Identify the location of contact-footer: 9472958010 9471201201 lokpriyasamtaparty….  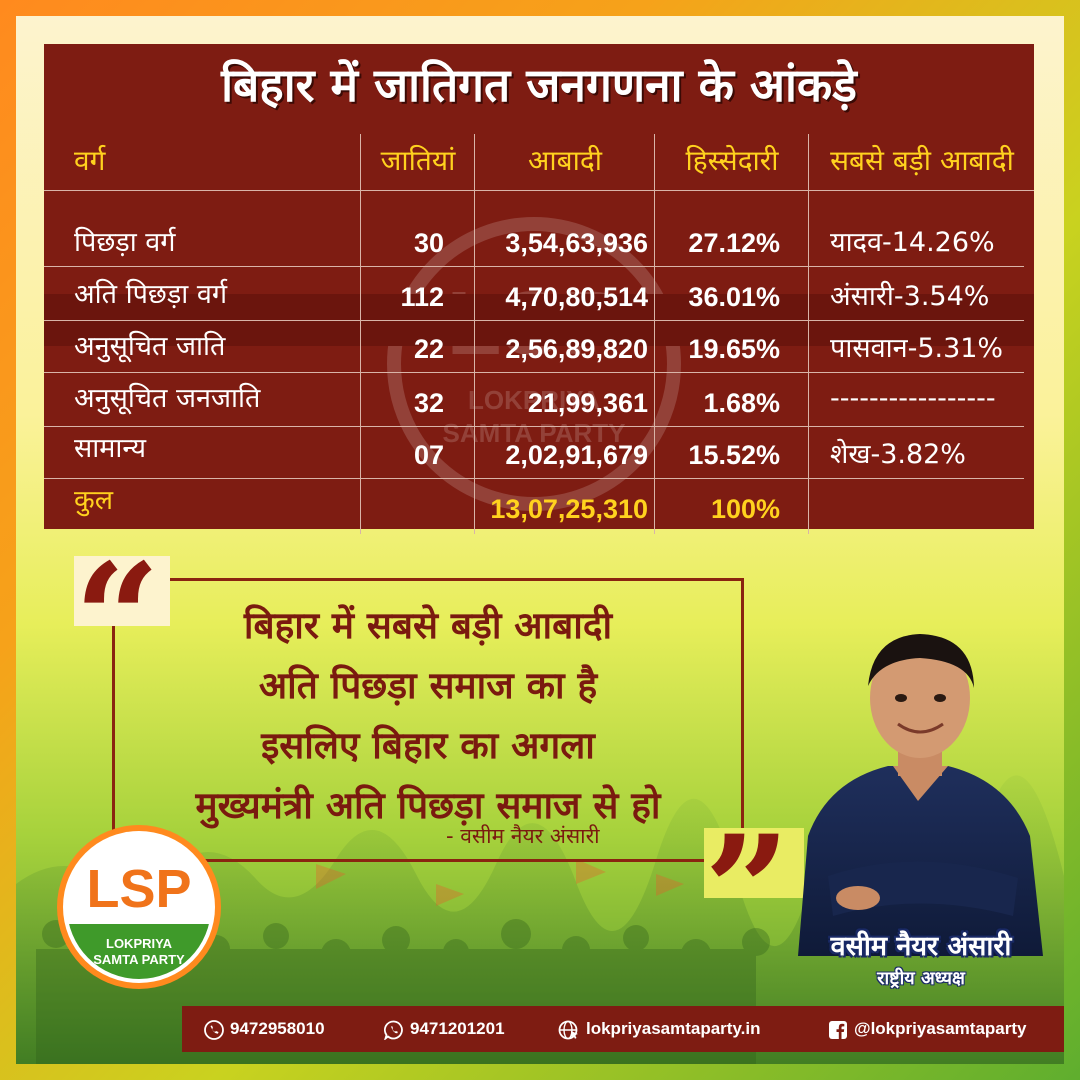
(623, 1029).